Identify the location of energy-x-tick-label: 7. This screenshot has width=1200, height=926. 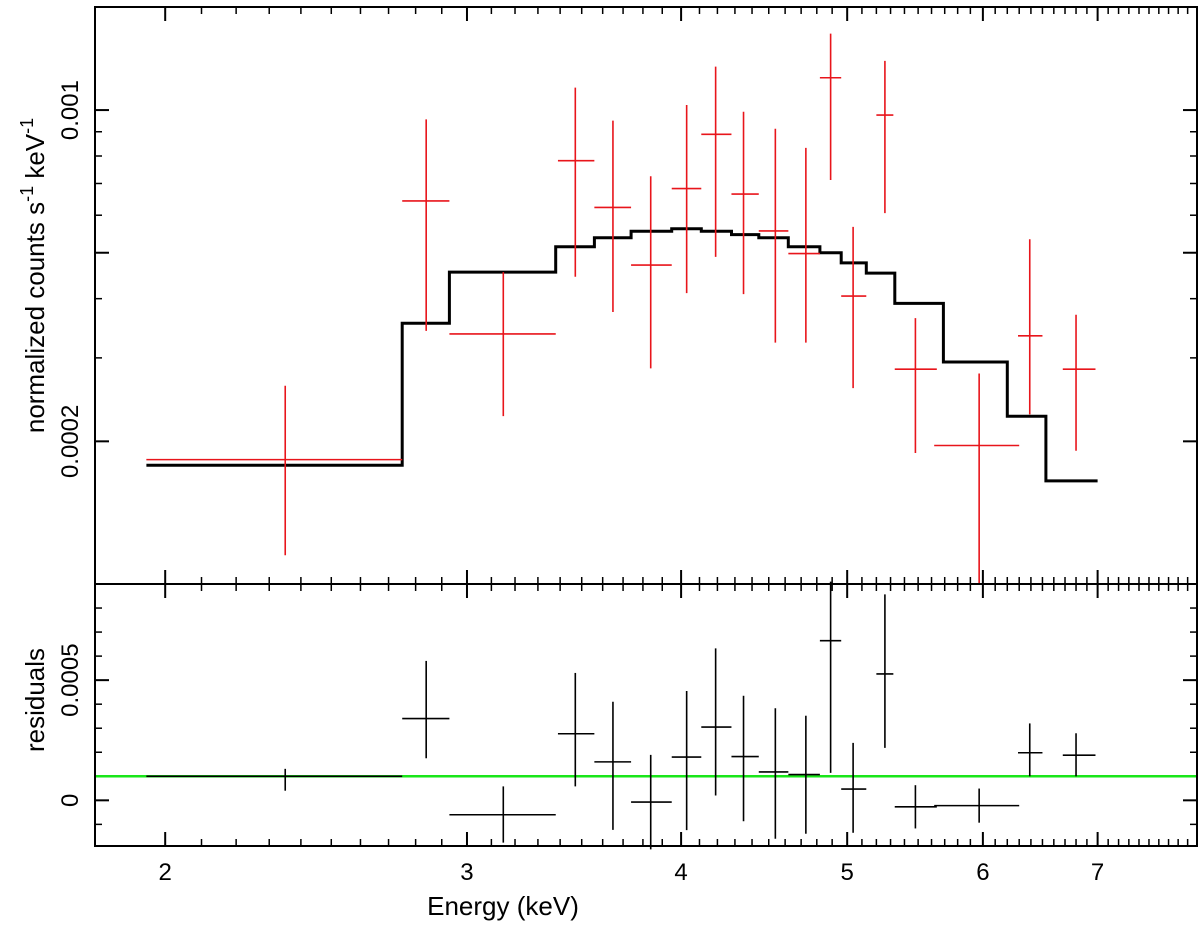
(1097, 872).